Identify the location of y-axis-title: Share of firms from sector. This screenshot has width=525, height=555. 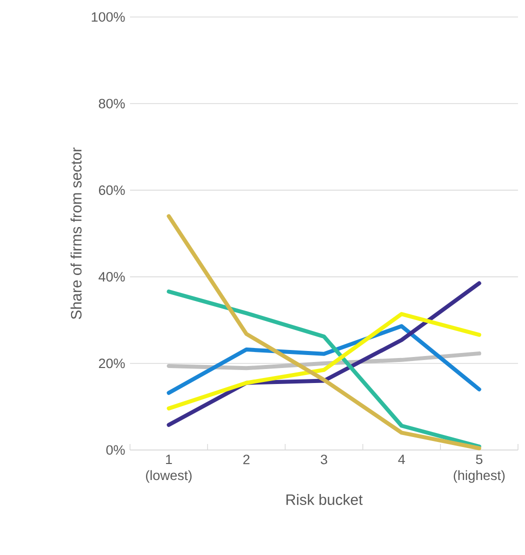
(76, 233).